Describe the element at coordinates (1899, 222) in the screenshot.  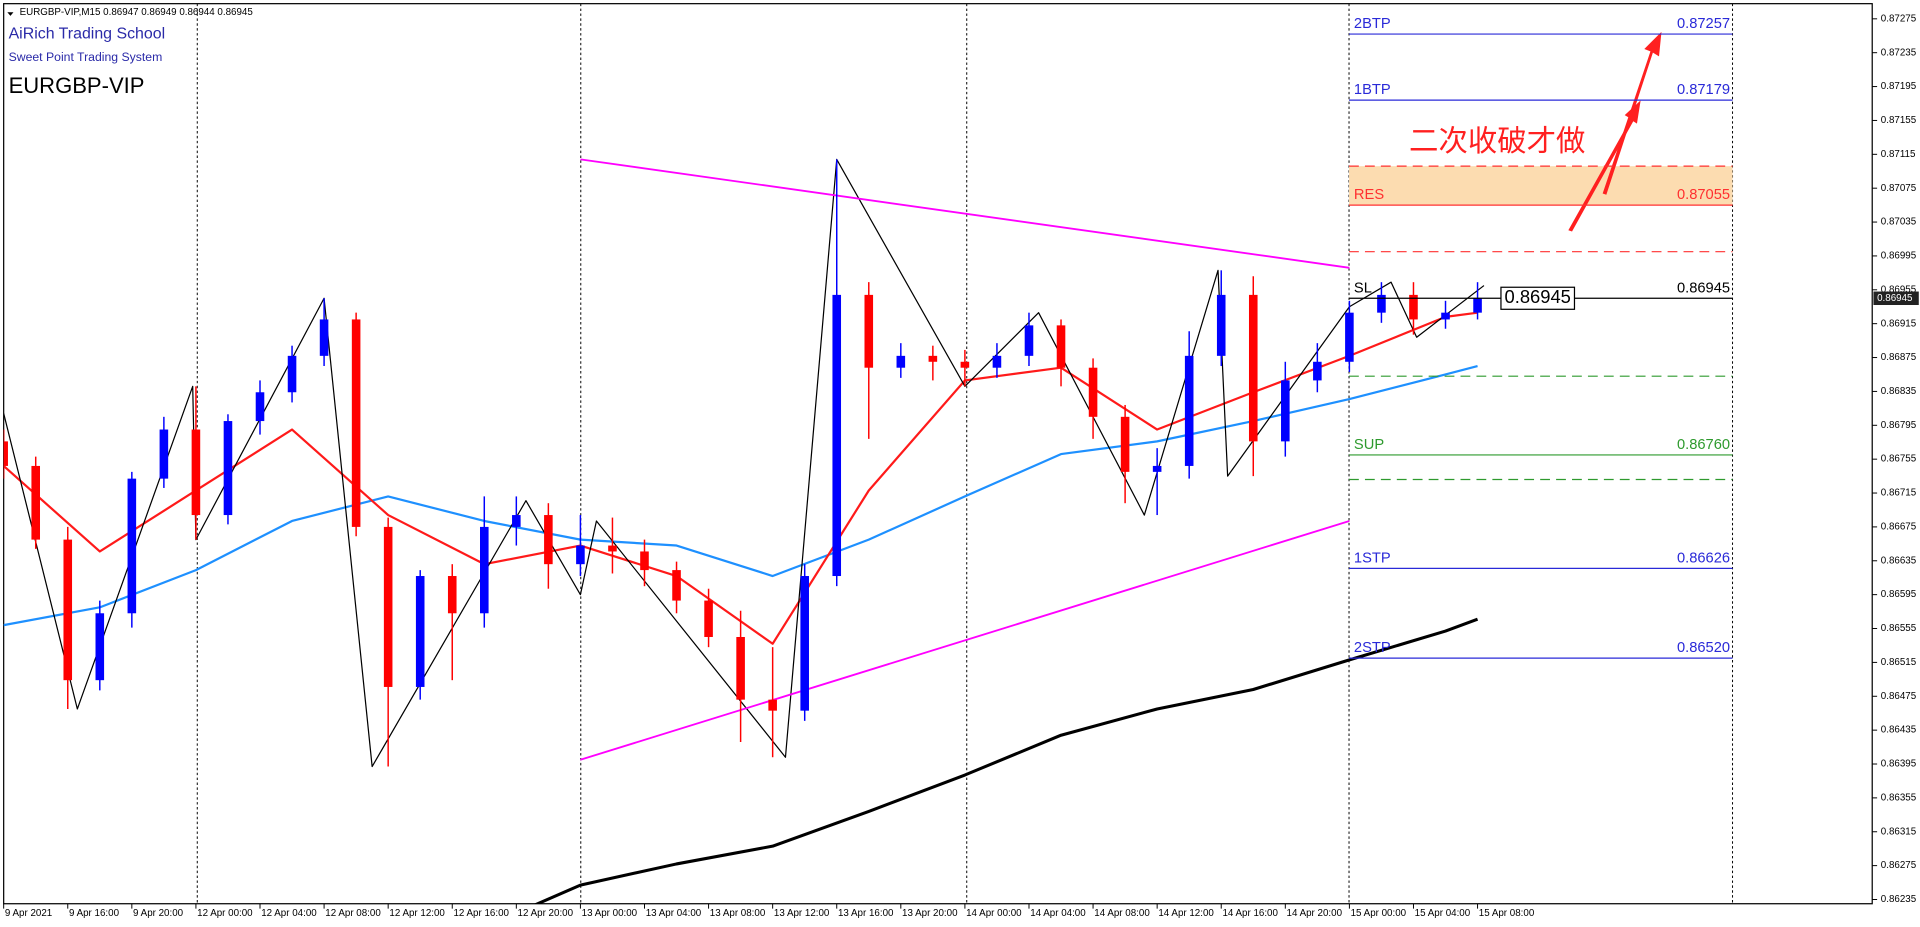
I see `y-tick-label: 0.87035` at that location.